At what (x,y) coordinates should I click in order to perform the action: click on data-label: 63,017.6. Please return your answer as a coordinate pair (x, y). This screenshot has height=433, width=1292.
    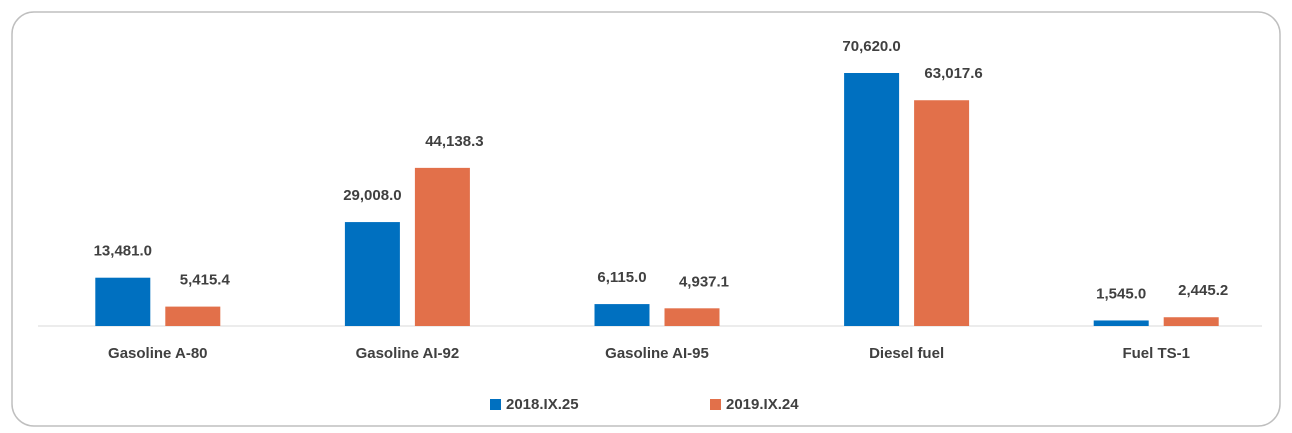
    Looking at the image, I should click on (953, 73).